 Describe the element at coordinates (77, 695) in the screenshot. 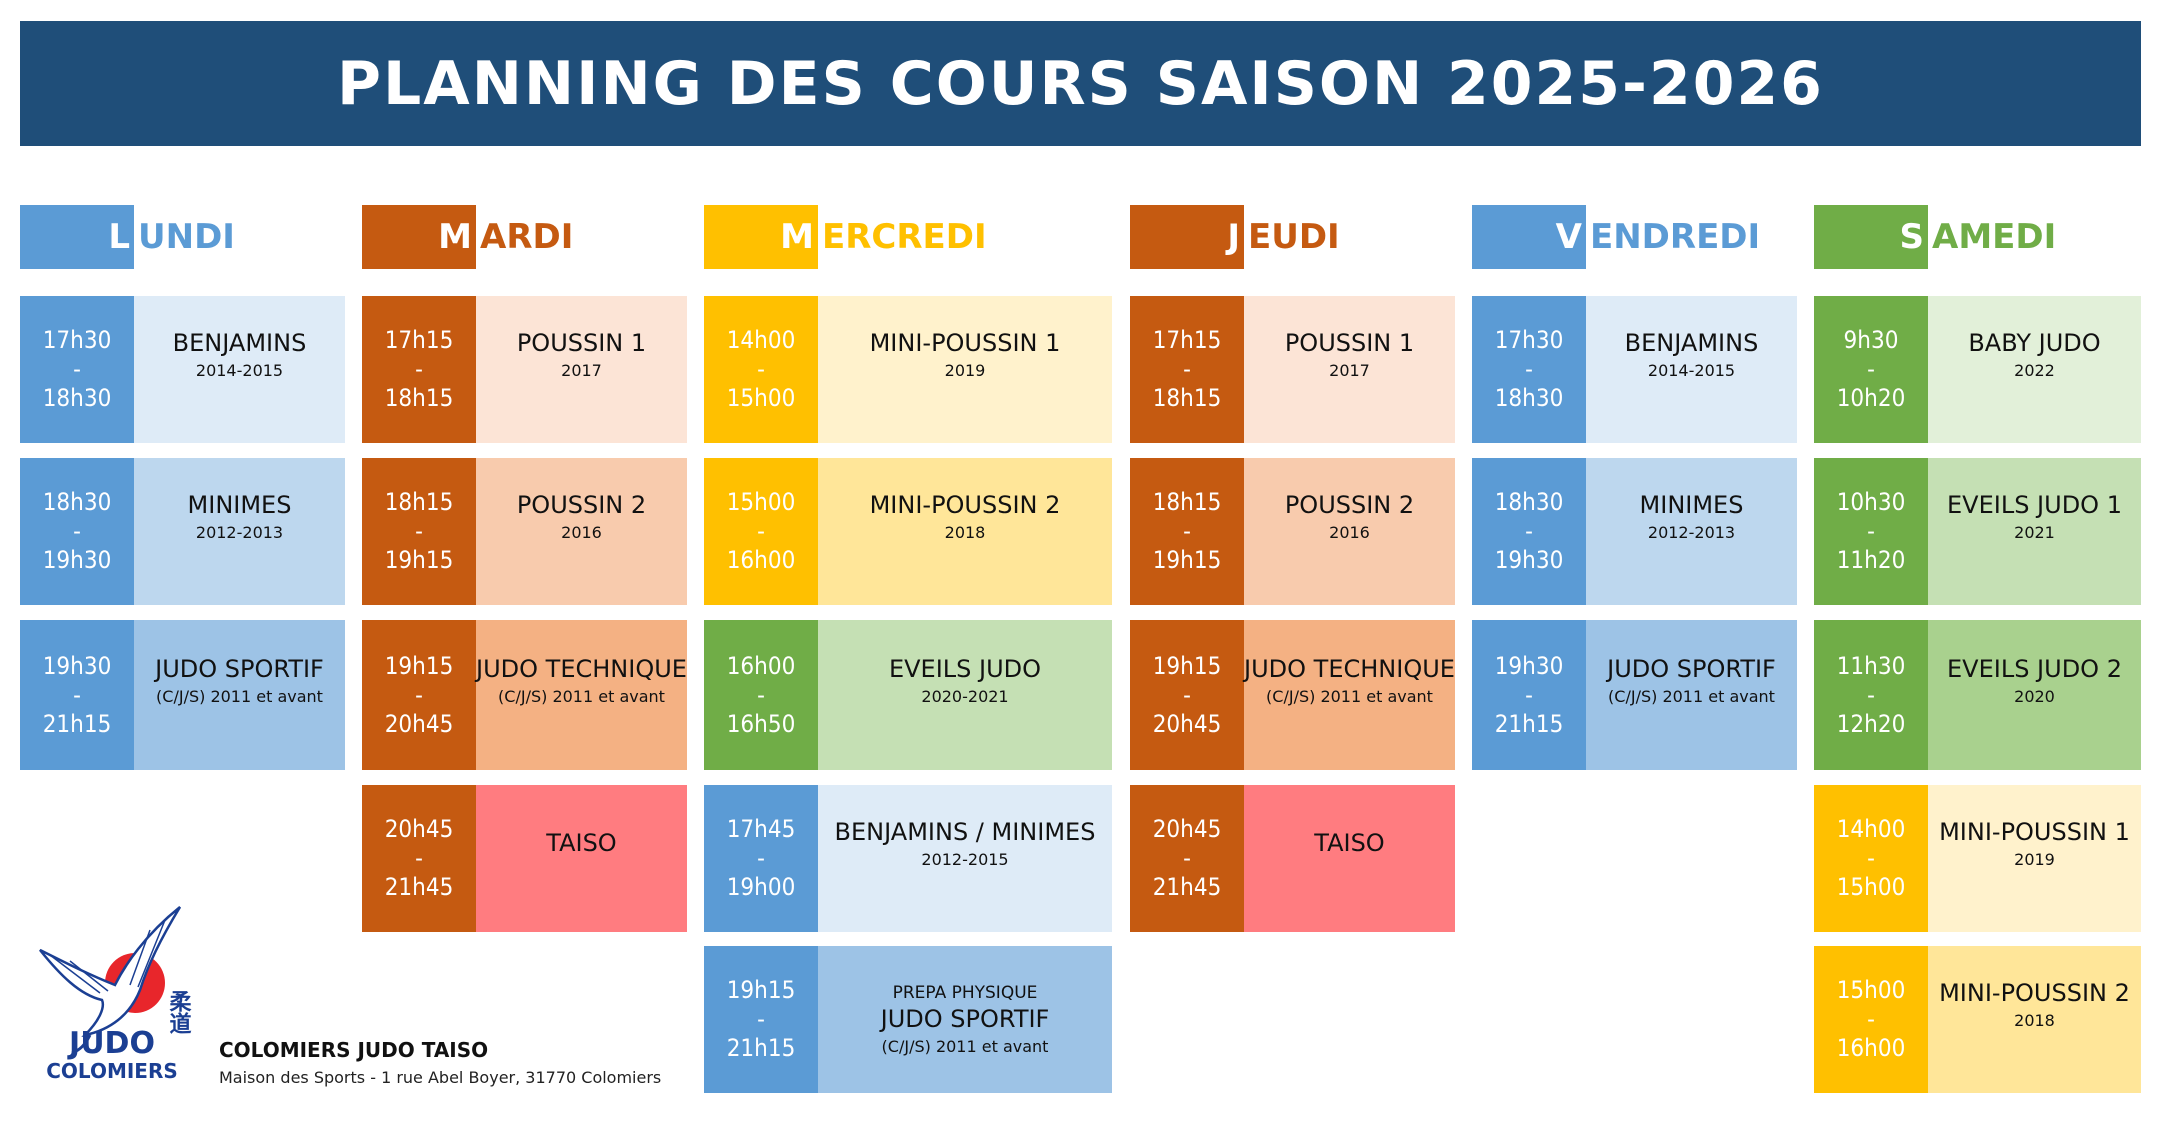

I see `slot-time: 19h30-21h15` at that location.